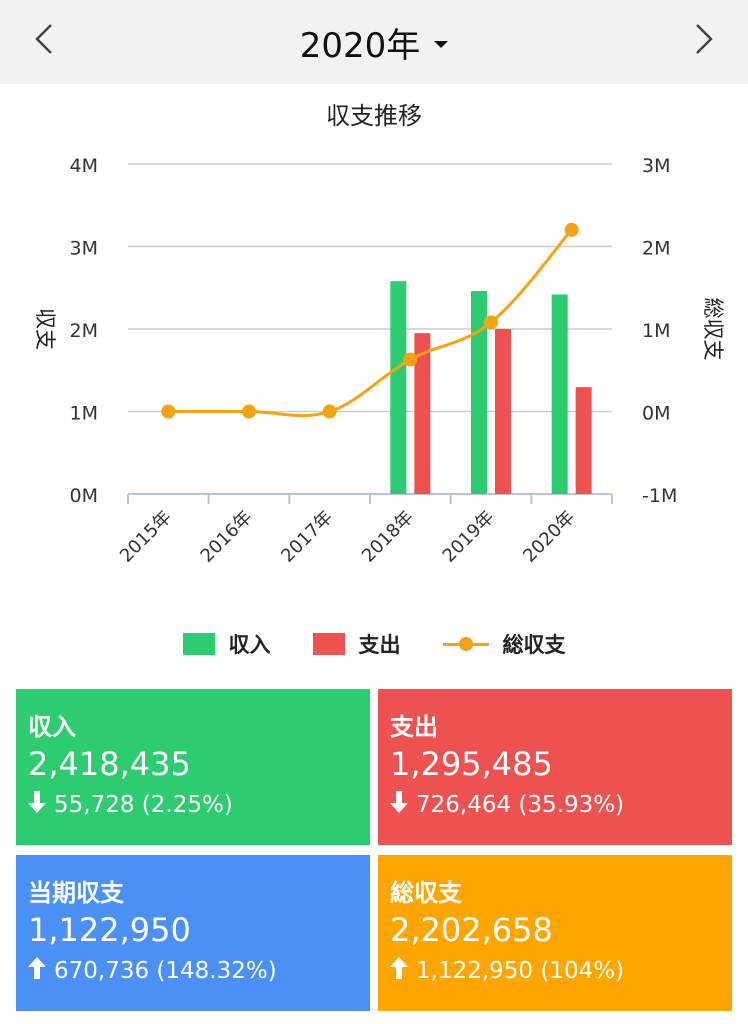 The image size is (748, 1024). What do you see at coordinates (549, 537) in the screenshot?
I see `x-tick-label: 2020年` at bounding box center [549, 537].